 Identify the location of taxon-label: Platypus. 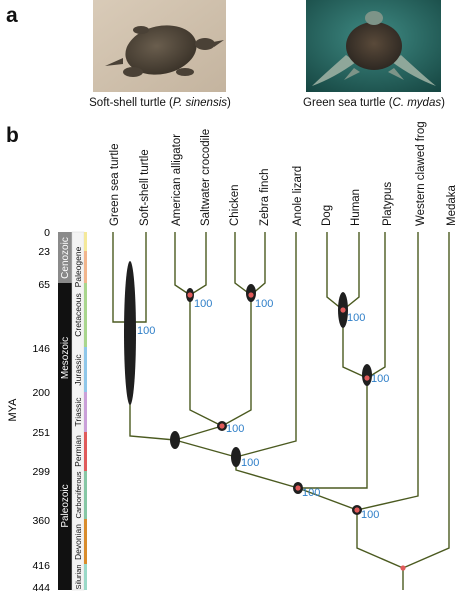
(388, 204).